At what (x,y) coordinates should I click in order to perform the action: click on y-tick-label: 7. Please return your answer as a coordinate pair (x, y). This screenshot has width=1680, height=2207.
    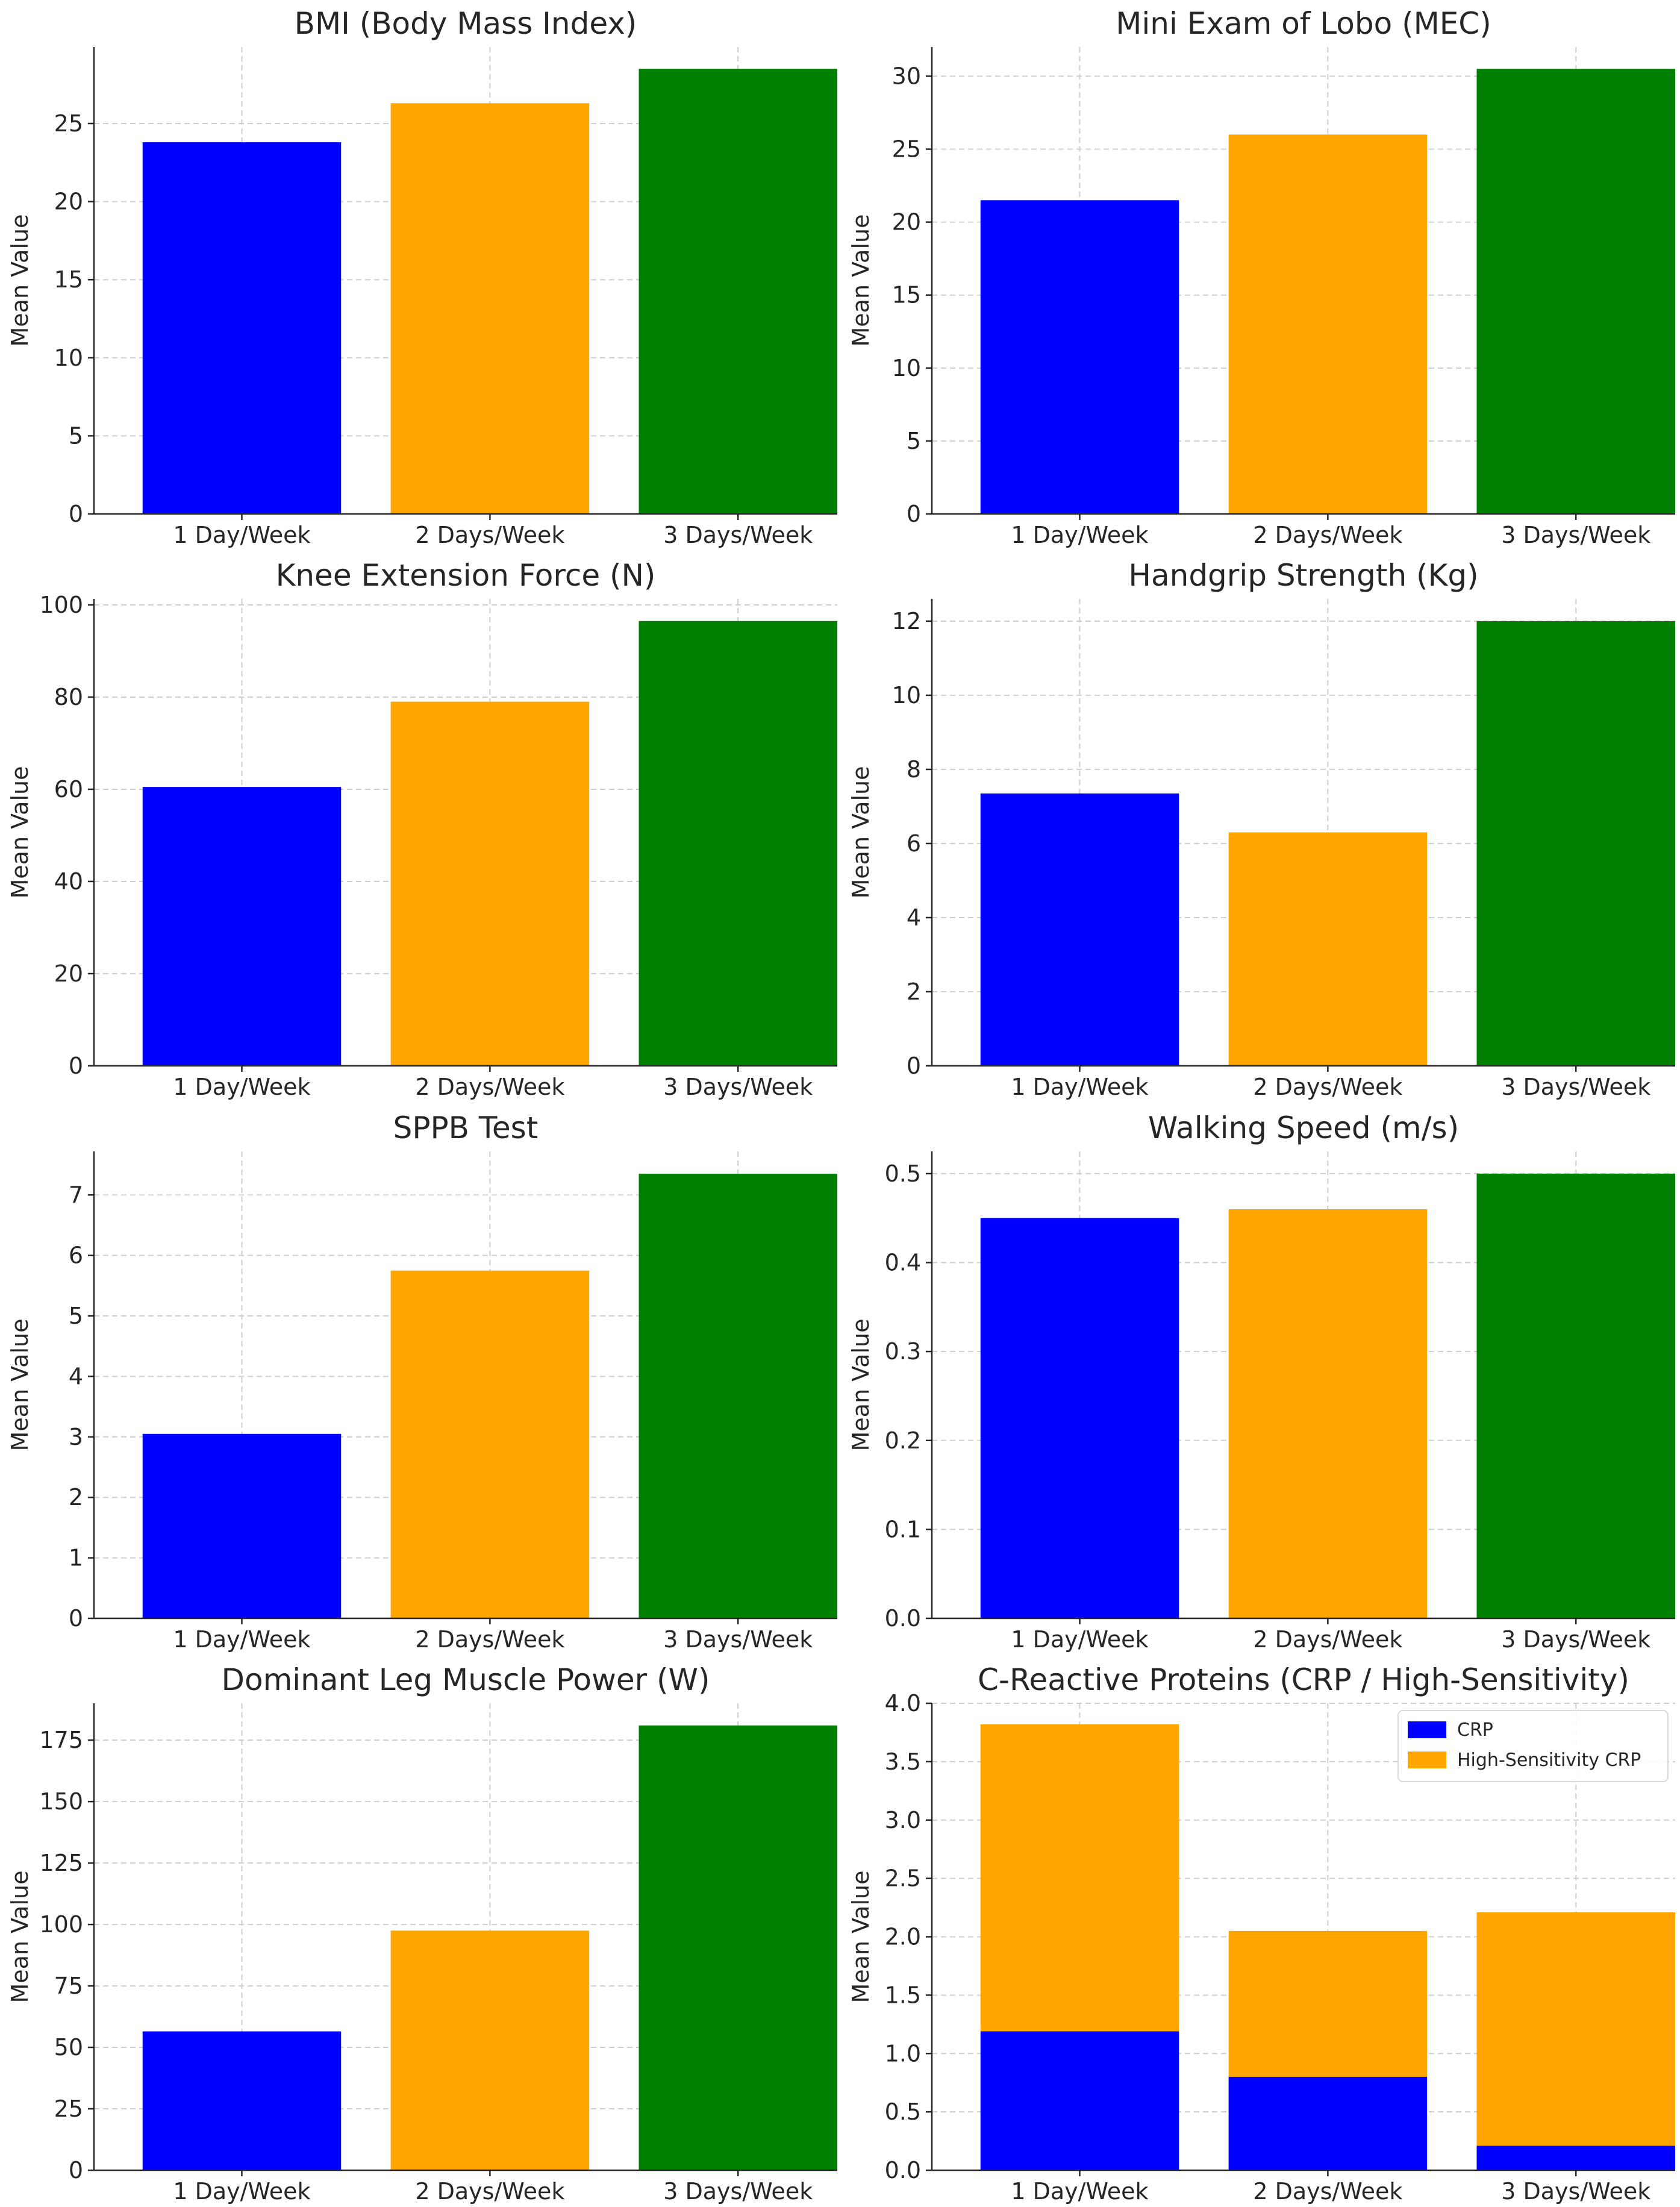
    Looking at the image, I should click on (76, 1195).